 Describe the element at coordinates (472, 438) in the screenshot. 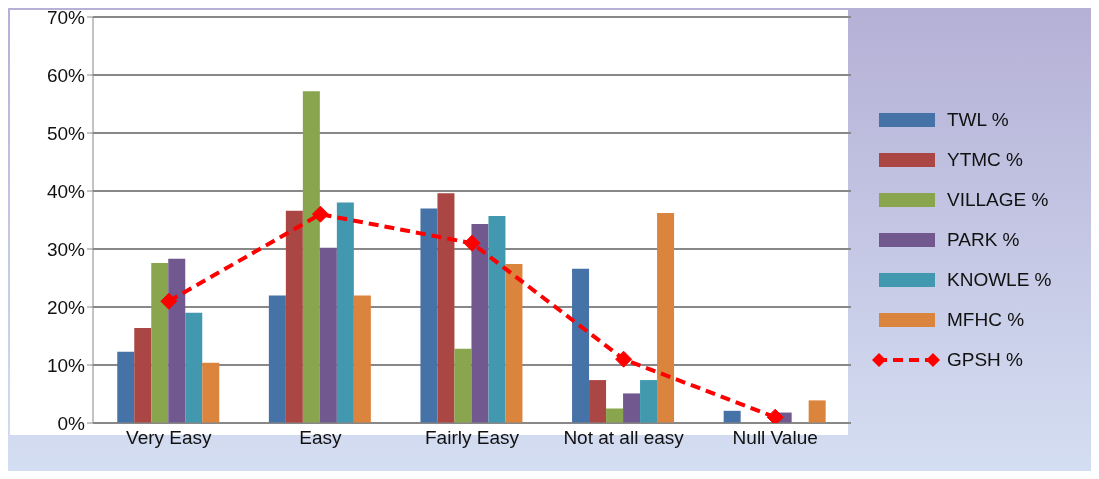

I see `x-tick-label: Fairly Easy` at that location.